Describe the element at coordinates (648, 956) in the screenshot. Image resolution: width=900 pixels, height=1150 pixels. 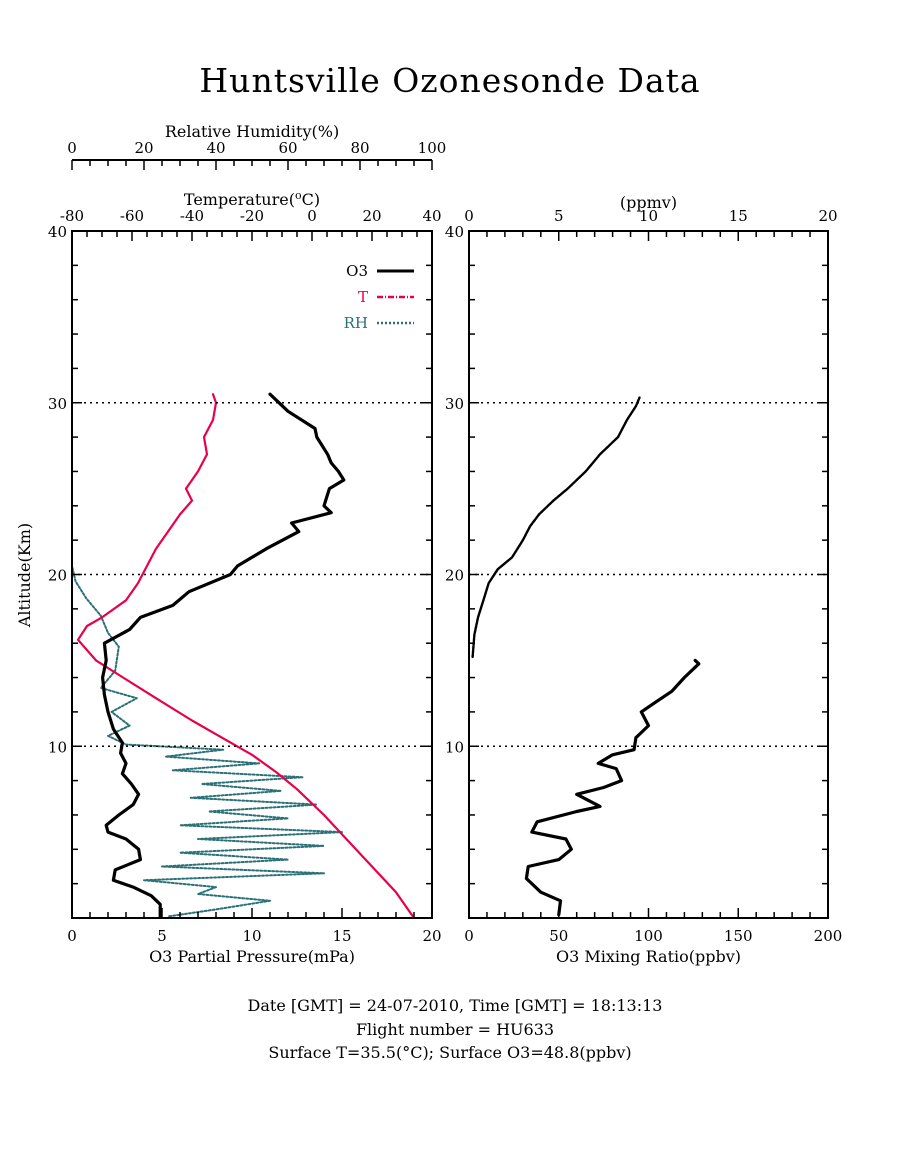
I see `right-bottom-axis-title: O3 Mixing Ratio(ppbv)` at that location.